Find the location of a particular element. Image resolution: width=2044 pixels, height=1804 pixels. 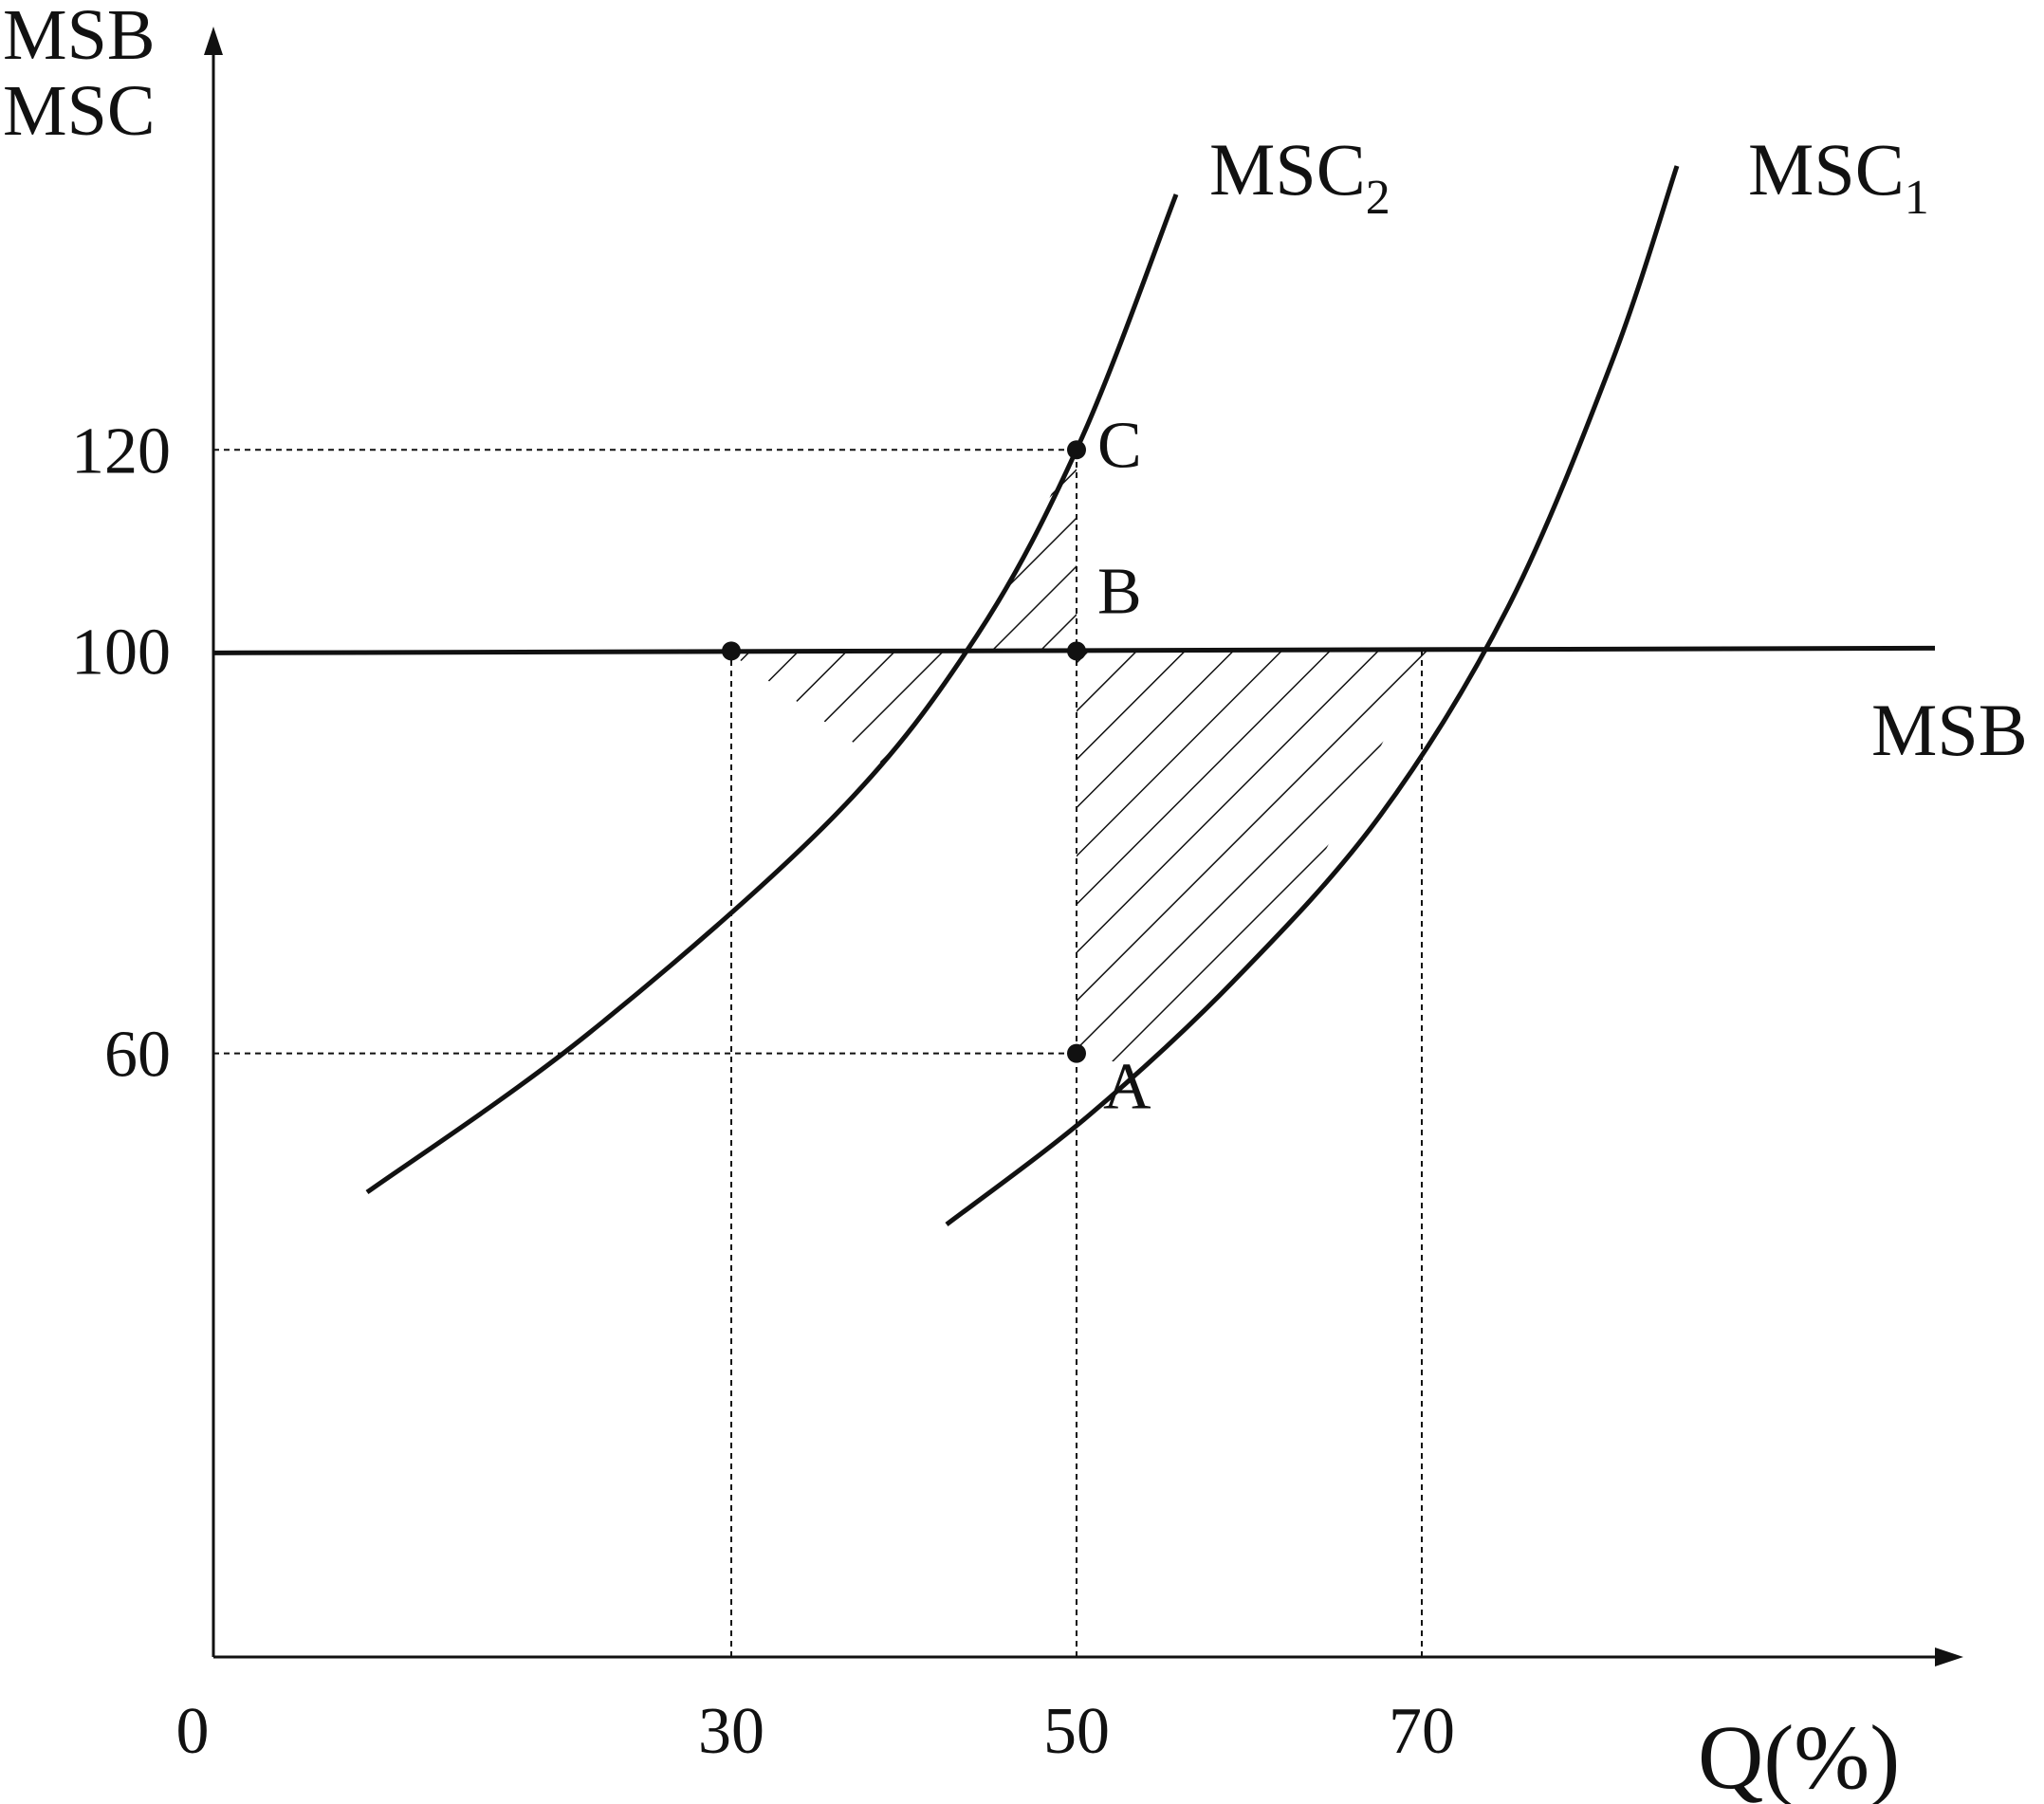

series-label-msc2: MSC2 is located at coordinates (1300, 176).